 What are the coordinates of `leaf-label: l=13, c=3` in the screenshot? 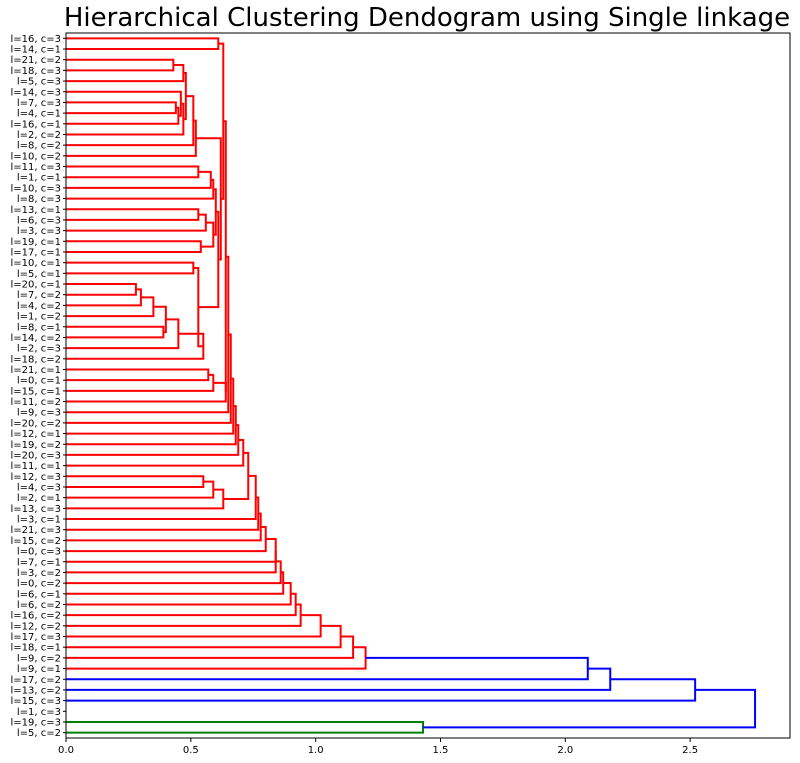 It's located at (36, 509).